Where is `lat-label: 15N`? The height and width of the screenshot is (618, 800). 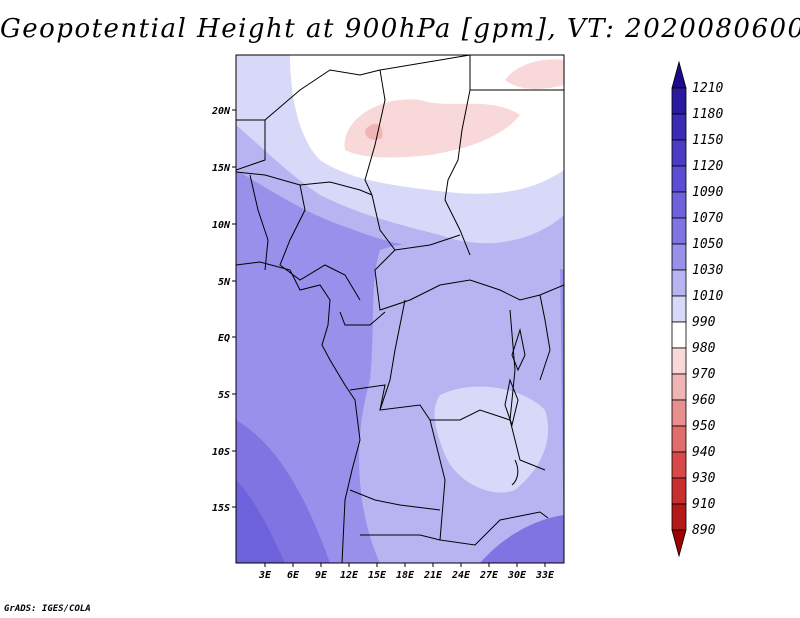
lat-label: 15N is located at coordinates (221, 168).